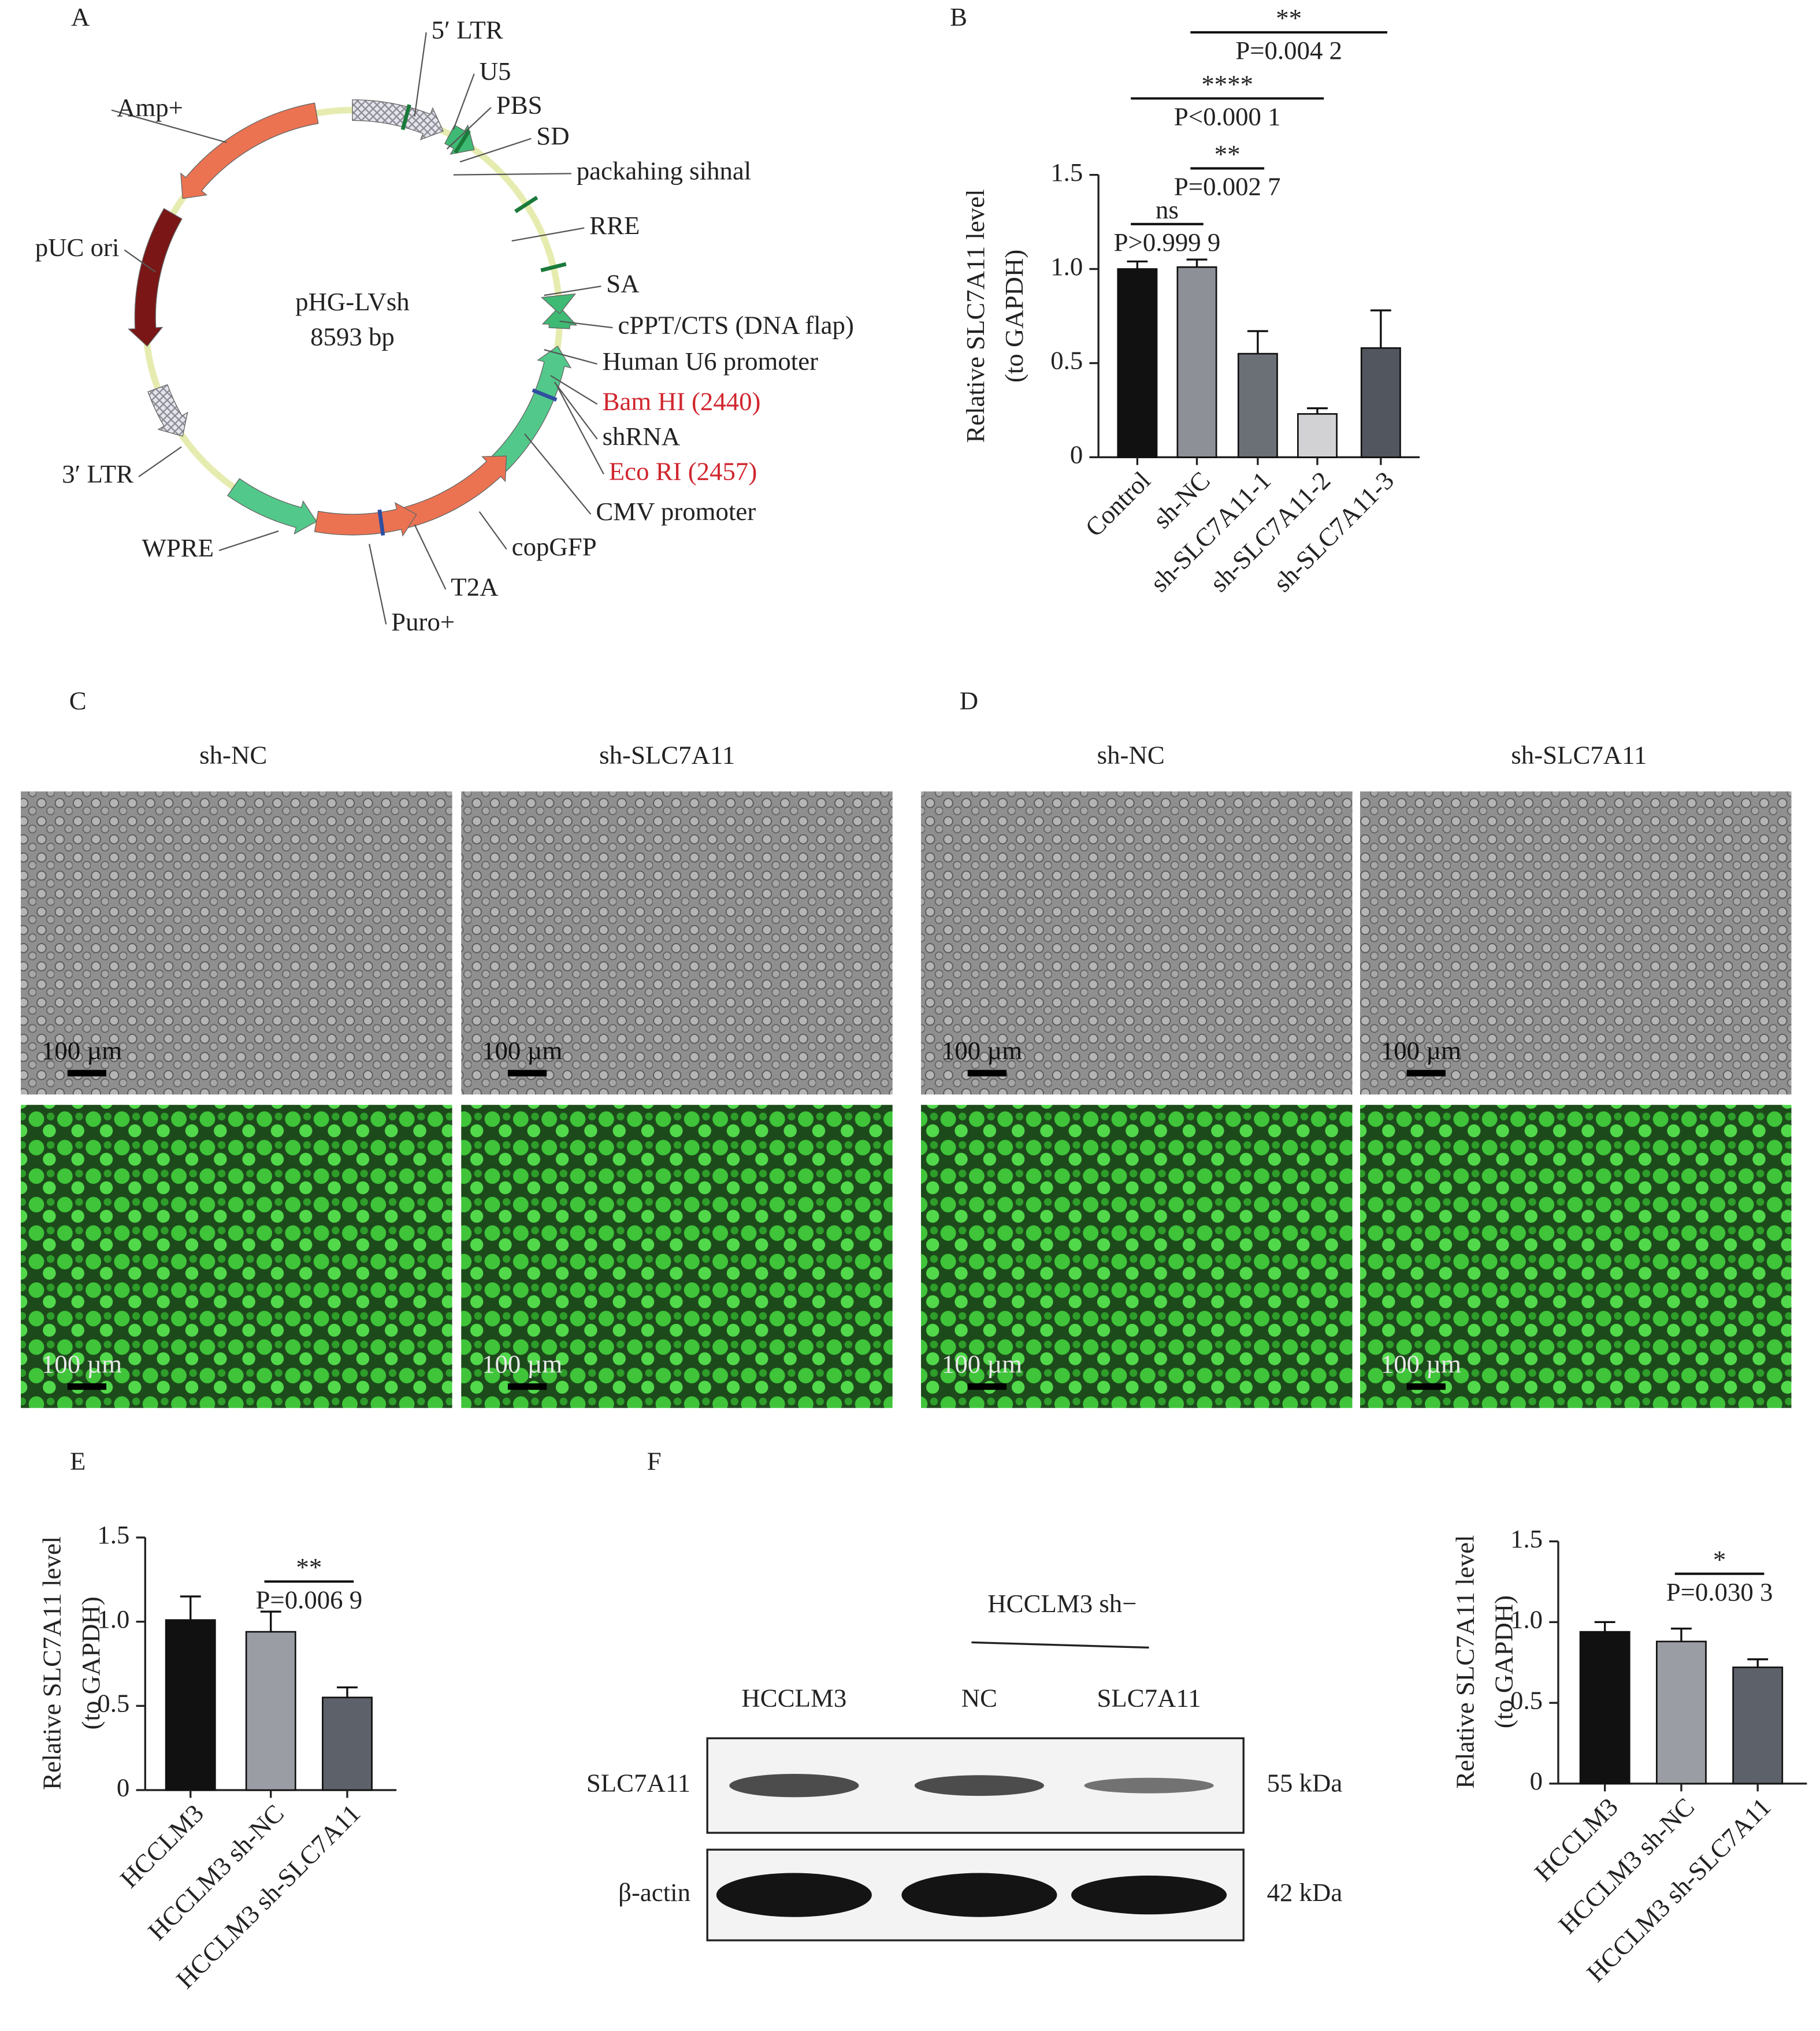 This screenshot has width=1820, height=2031. What do you see at coordinates (1626, 1866) in the screenshot?
I see `x-tick-label: HCCLM3 sh-NC` at bounding box center [1626, 1866].